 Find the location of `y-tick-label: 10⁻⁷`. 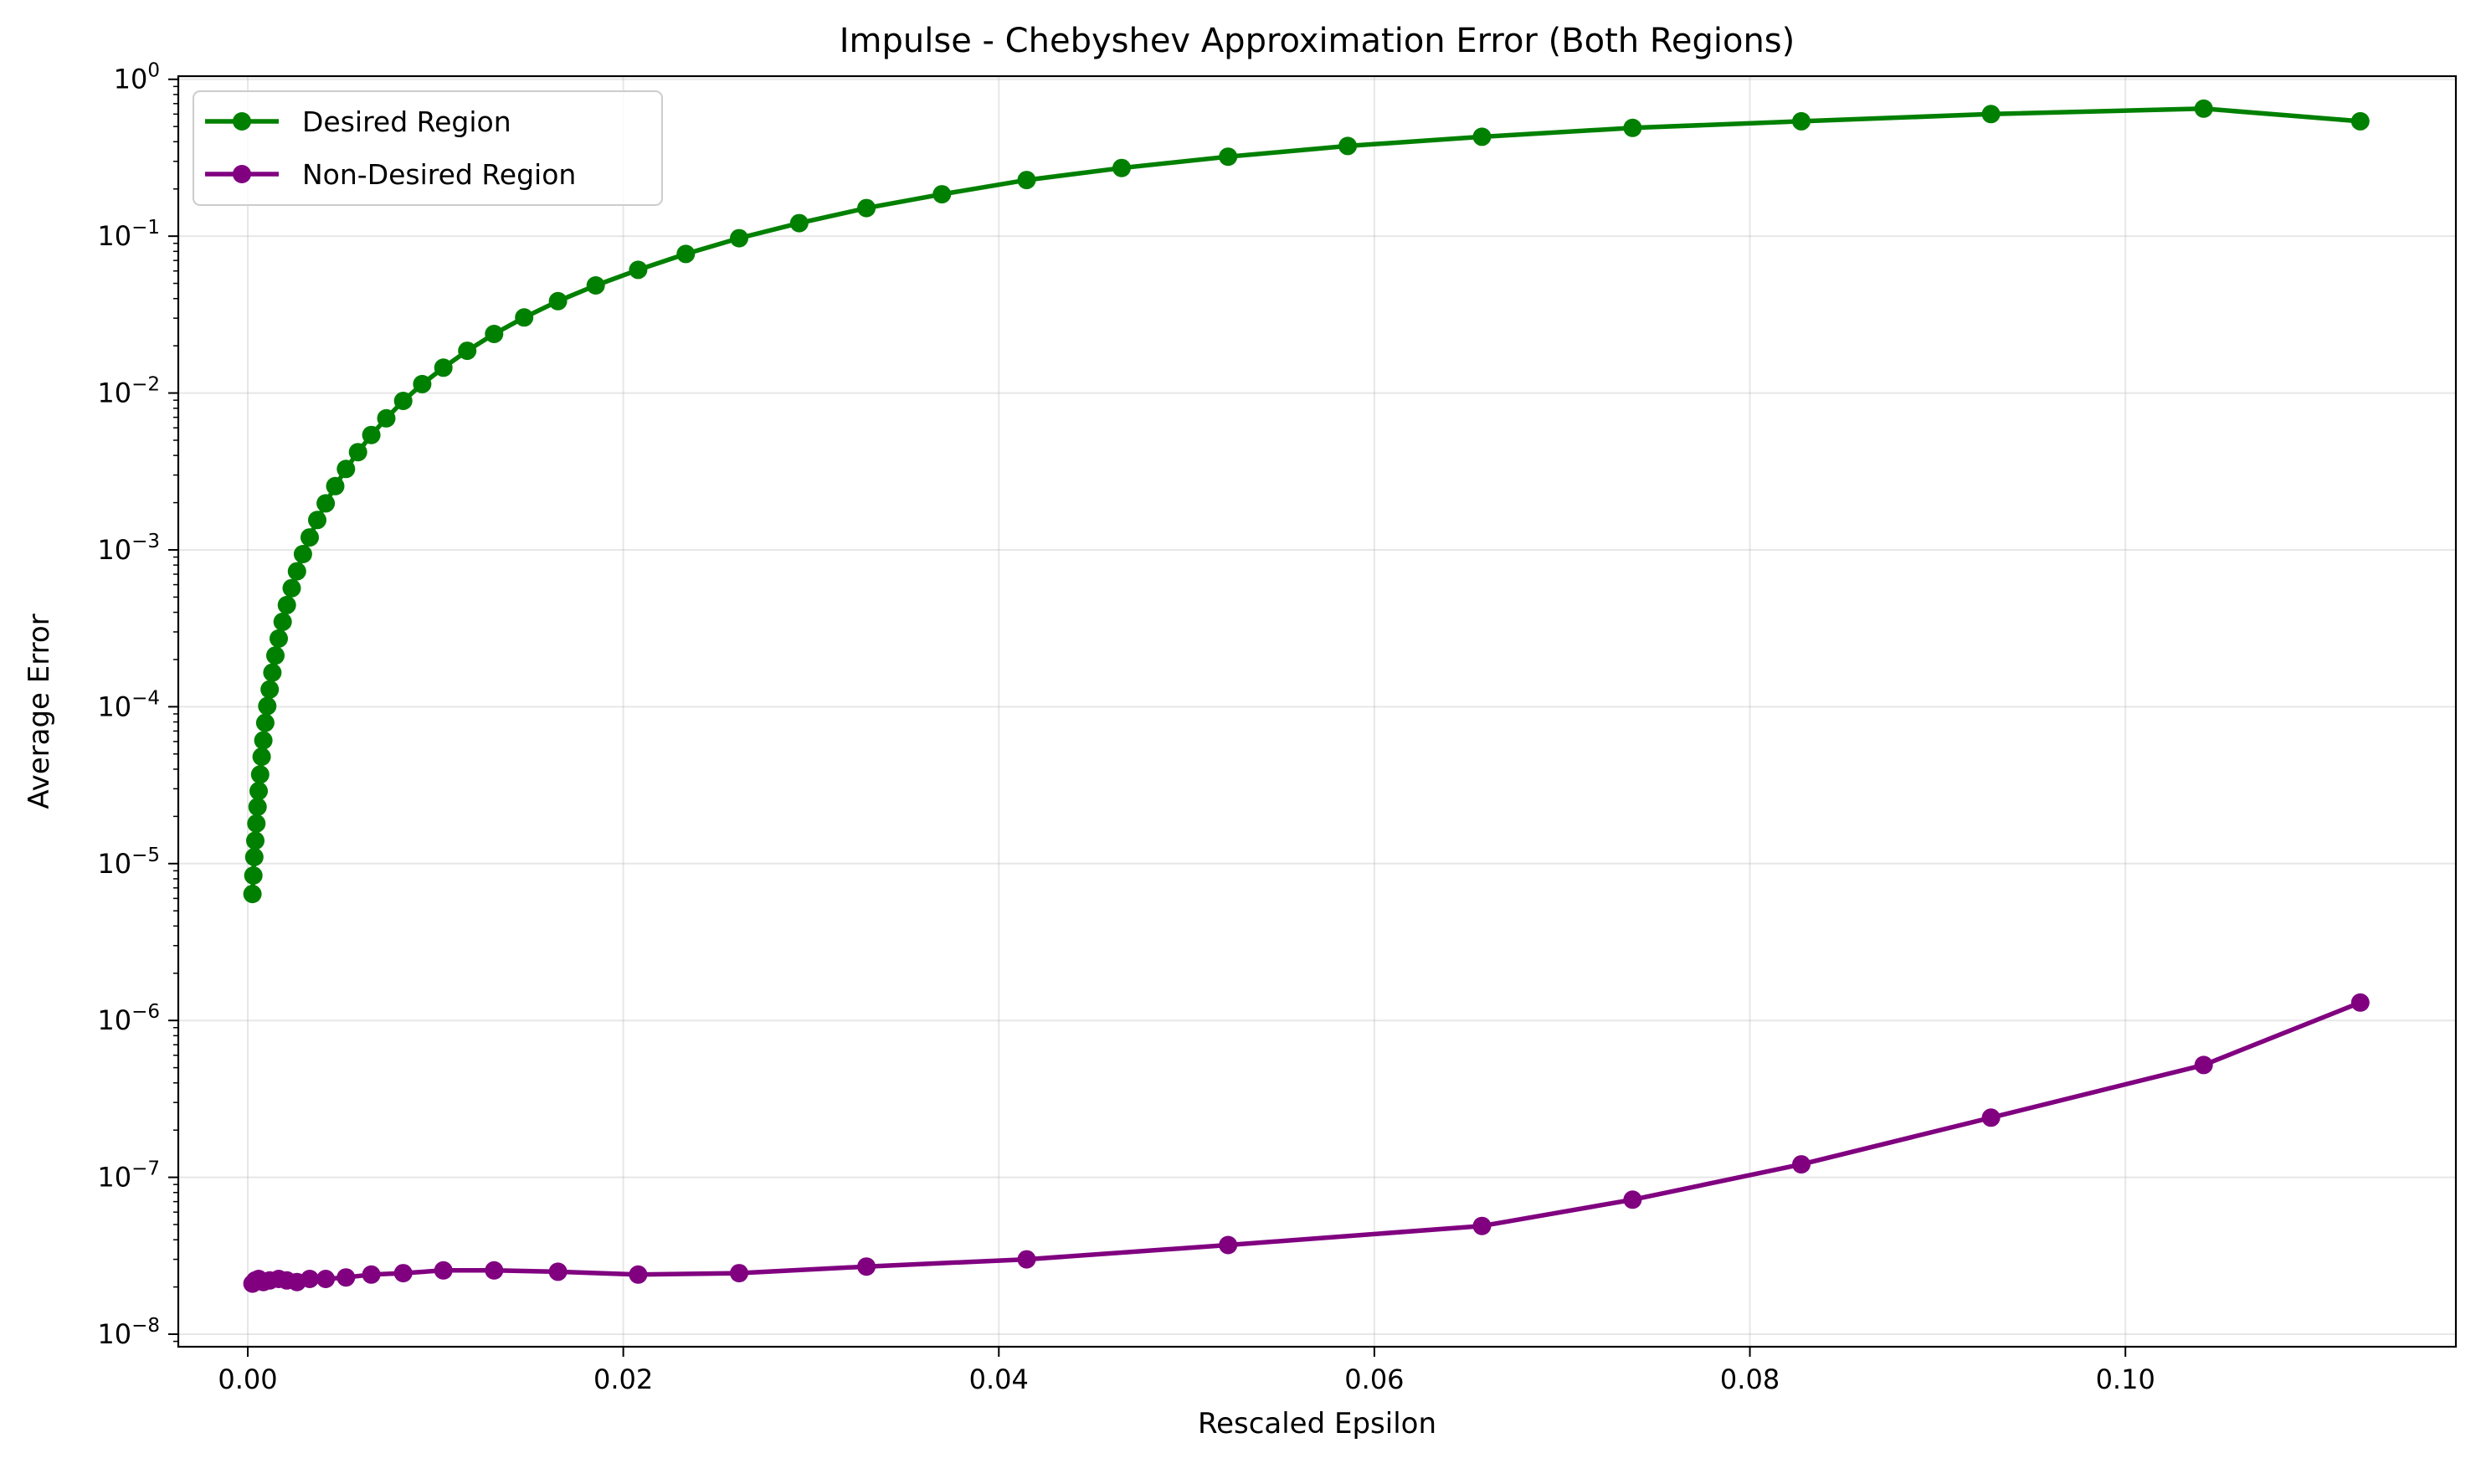

y-tick-label: 10⁻⁷ is located at coordinates (128, 1176).